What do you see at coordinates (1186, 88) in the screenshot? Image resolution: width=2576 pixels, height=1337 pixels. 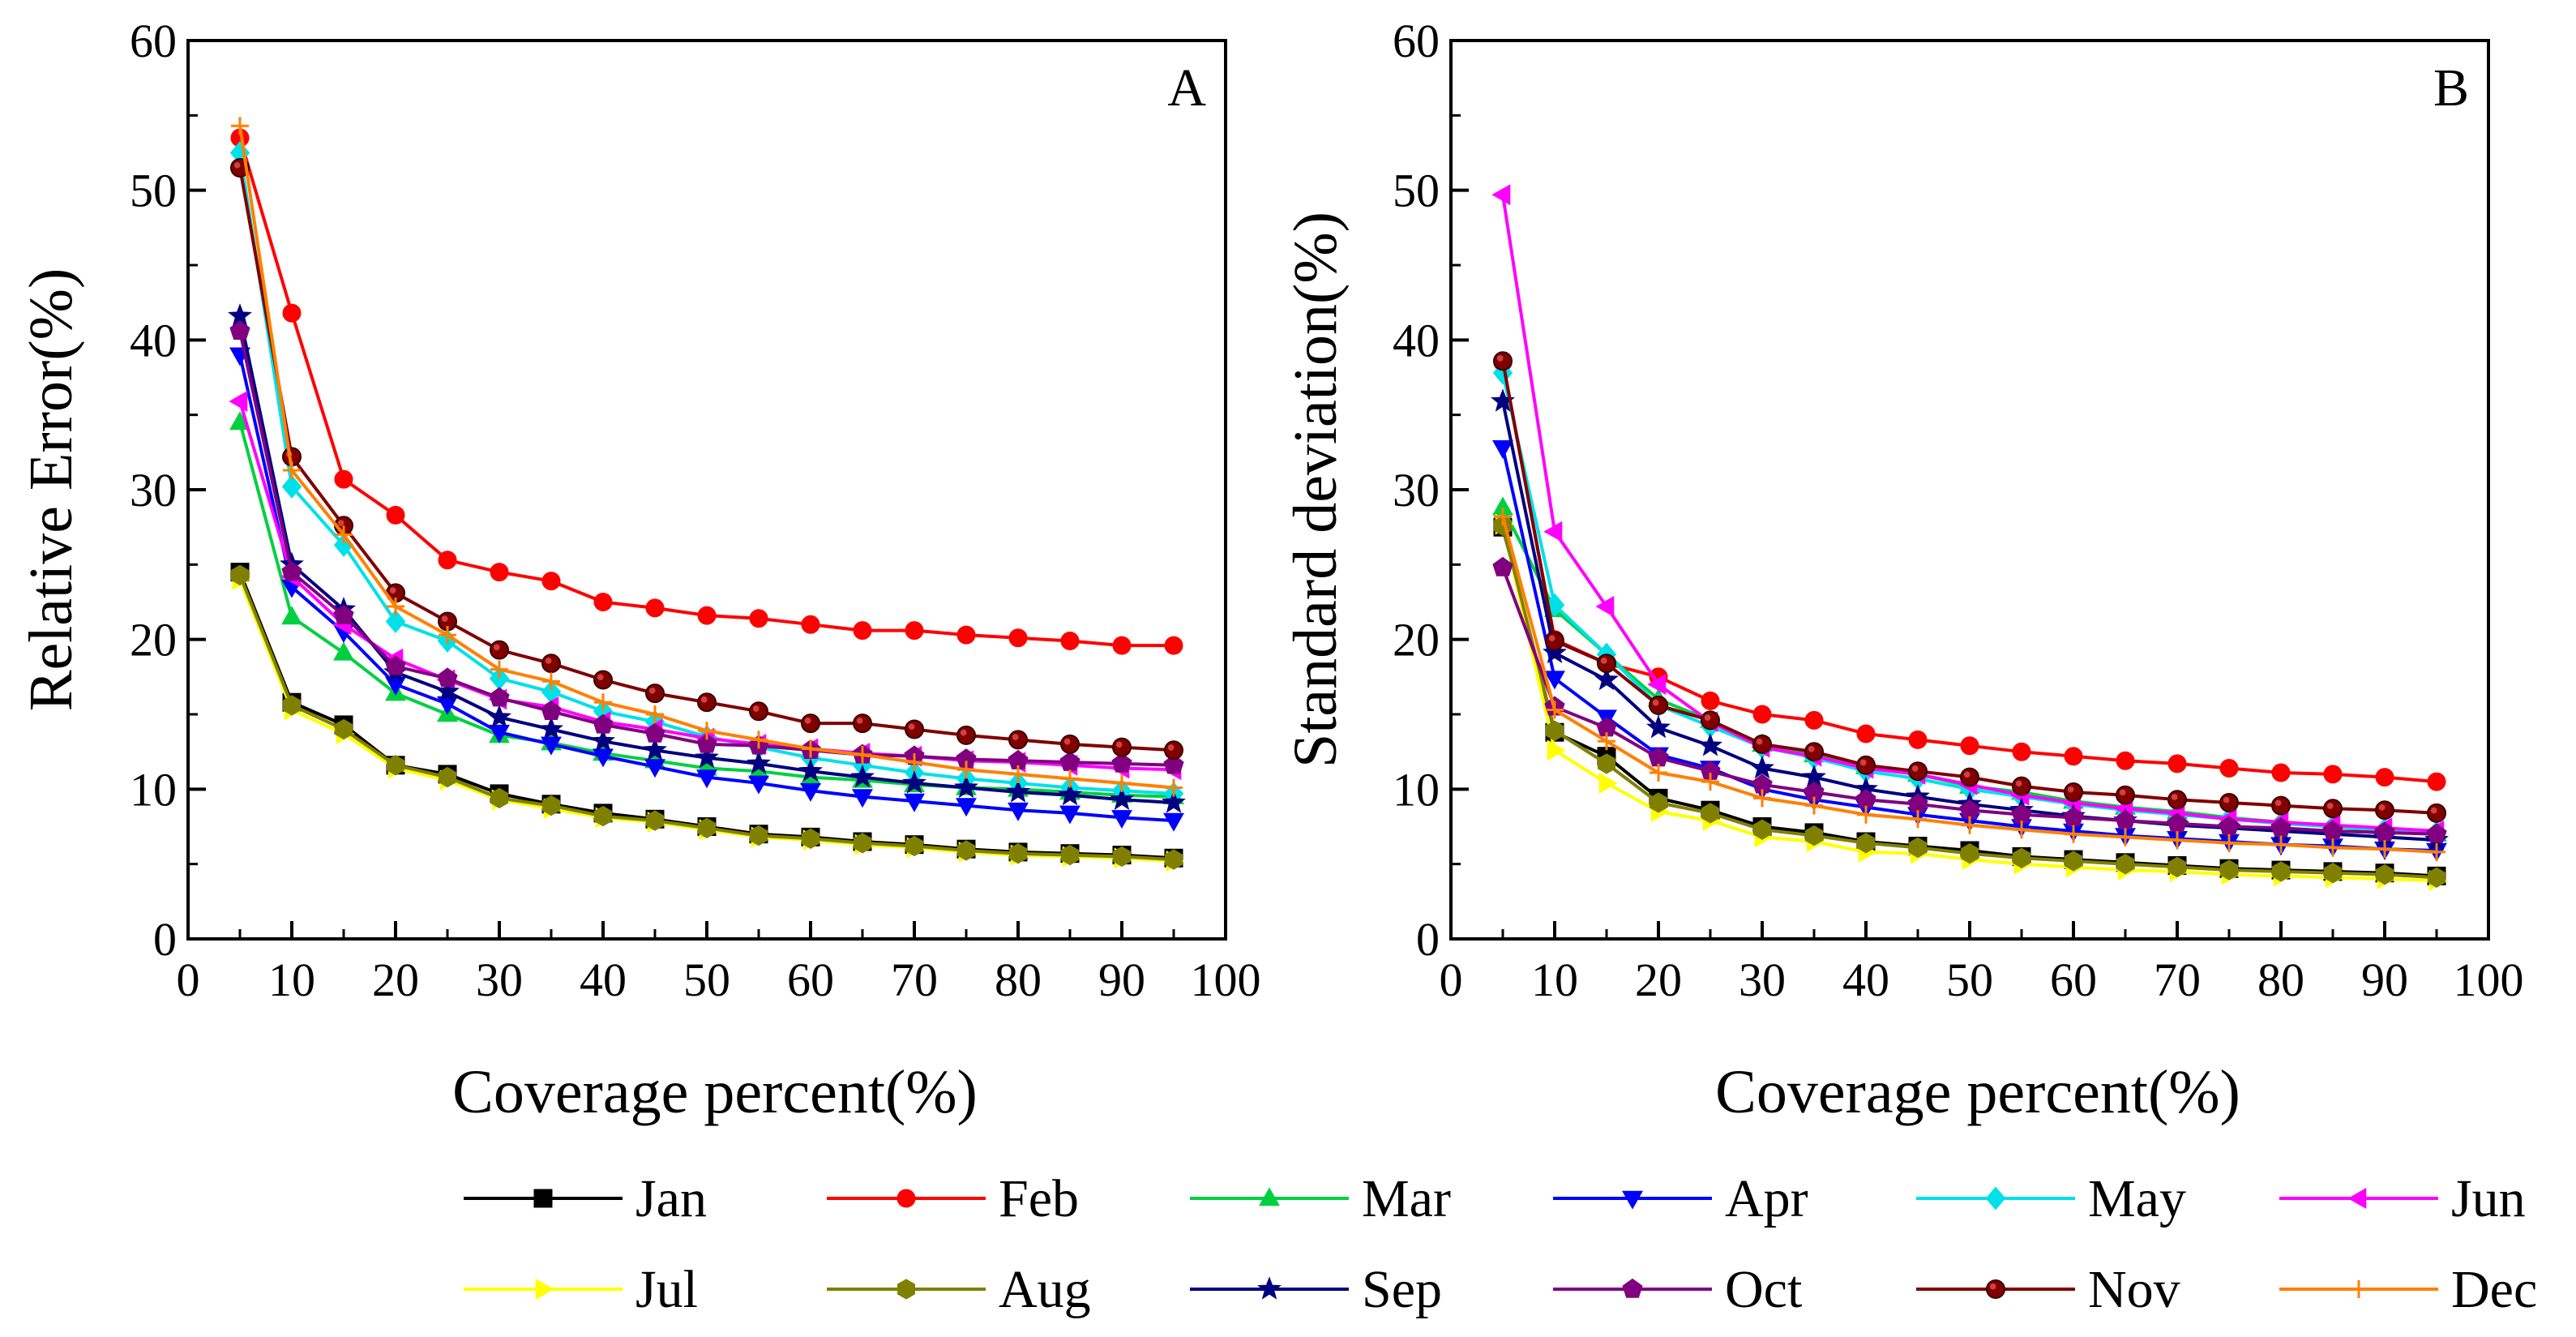 I see `panel-label-a: A` at bounding box center [1186, 88].